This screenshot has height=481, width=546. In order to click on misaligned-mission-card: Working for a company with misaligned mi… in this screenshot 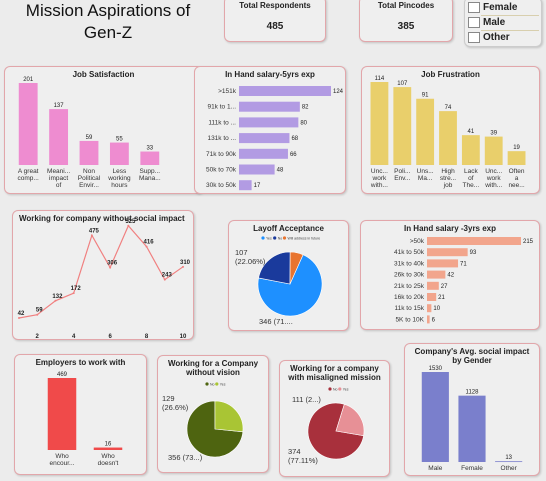, I will do `click(334, 418)`.